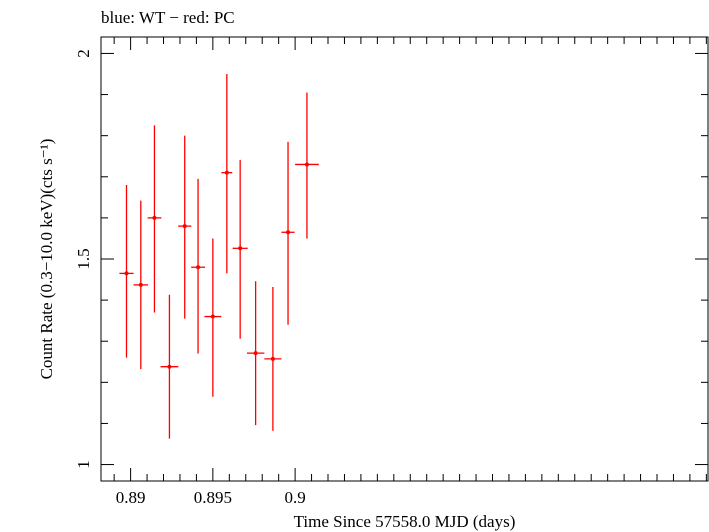 The image size is (709, 532). What do you see at coordinates (83, 464) in the screenshot?
I see `y-tick-label: 1` at bounding box center [83, 464].